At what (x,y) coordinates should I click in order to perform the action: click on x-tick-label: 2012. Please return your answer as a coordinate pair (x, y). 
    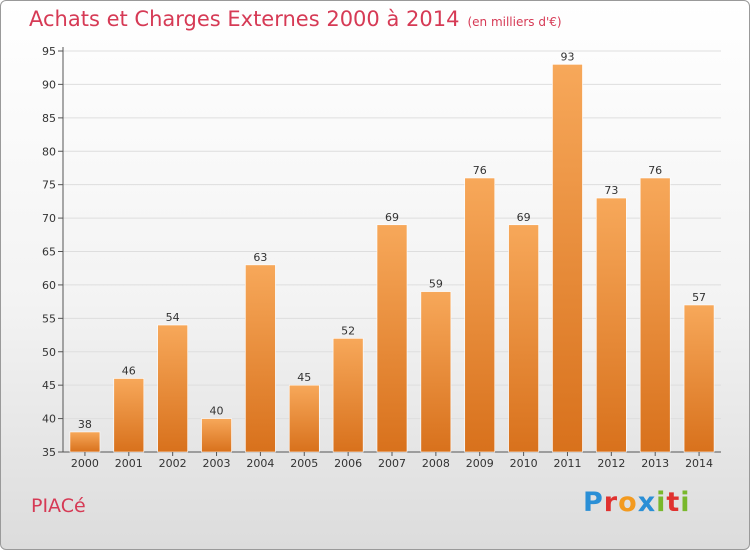
    Looking at the image, I should click on (611, 463).